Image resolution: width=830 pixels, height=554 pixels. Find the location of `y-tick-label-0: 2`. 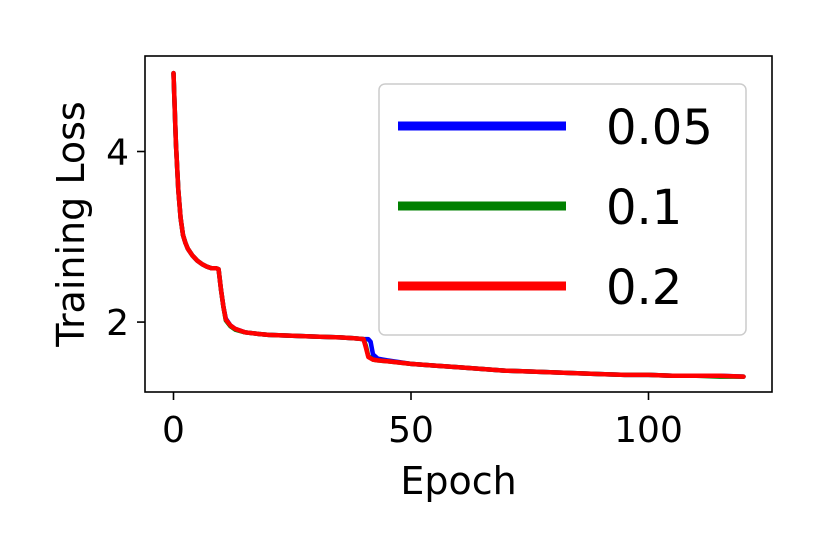

y-tick-label-0: 2 is located at coordinates (117, 323).